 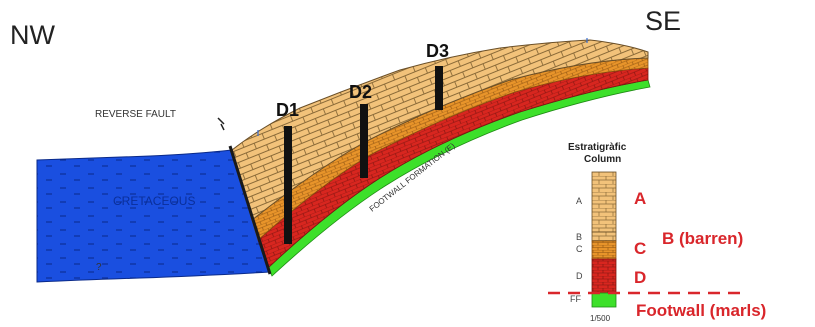 I want to click on drill-hole-d3, so click(x=439, y=88).